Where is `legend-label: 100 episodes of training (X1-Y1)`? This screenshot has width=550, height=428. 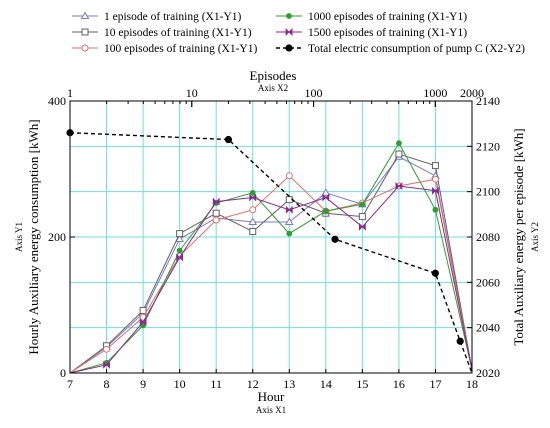
legend-label: 100 episodes of training (X1-Y1) is located at coordinates (180, 49).